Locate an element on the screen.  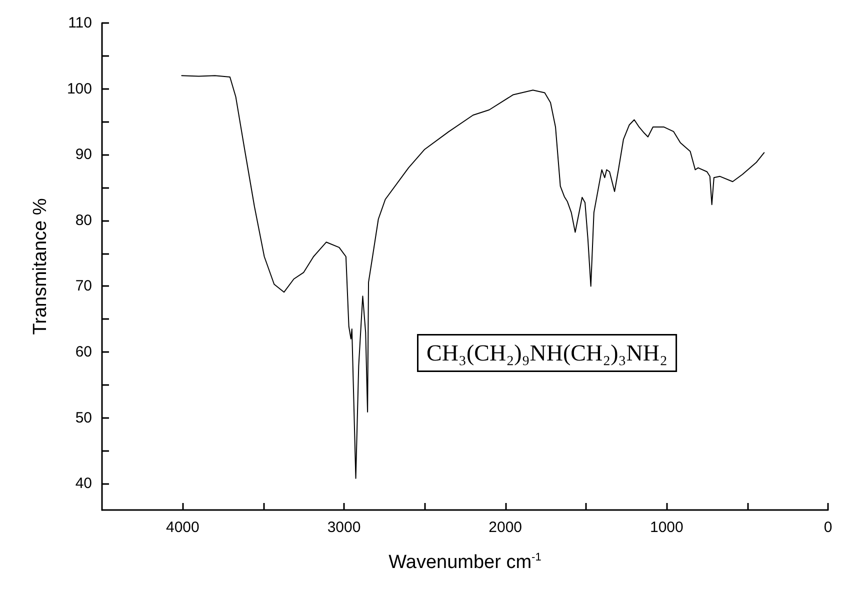
y-tick-label: 80 is located at coordinates (83, 220).